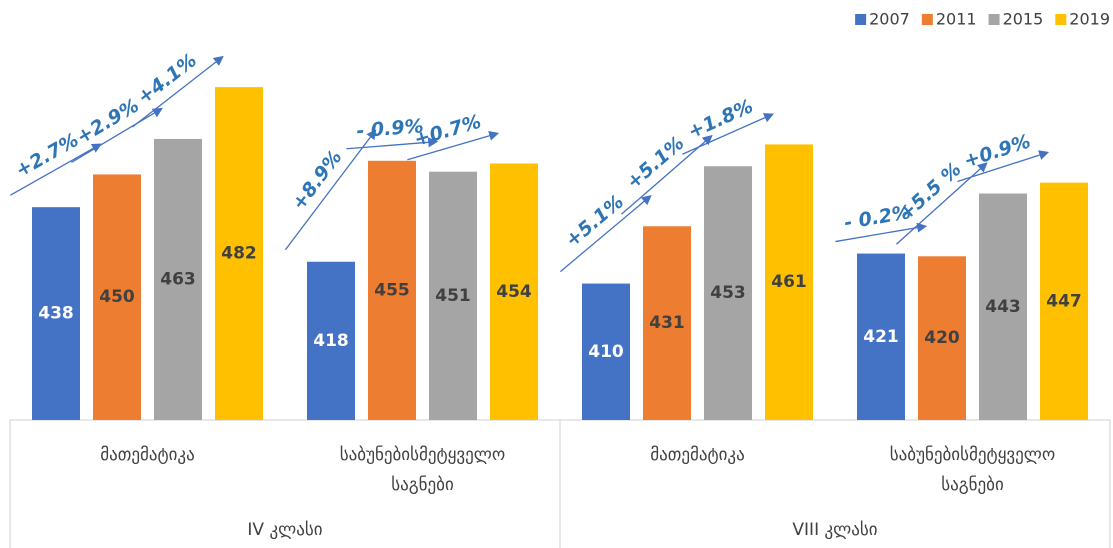 The width and height of the screenshot is (1113, 548). What do you see at coordinates (390, 128) in the screenshot?
I see `change-label: - 0.9%` at bounding box center [390, 128].